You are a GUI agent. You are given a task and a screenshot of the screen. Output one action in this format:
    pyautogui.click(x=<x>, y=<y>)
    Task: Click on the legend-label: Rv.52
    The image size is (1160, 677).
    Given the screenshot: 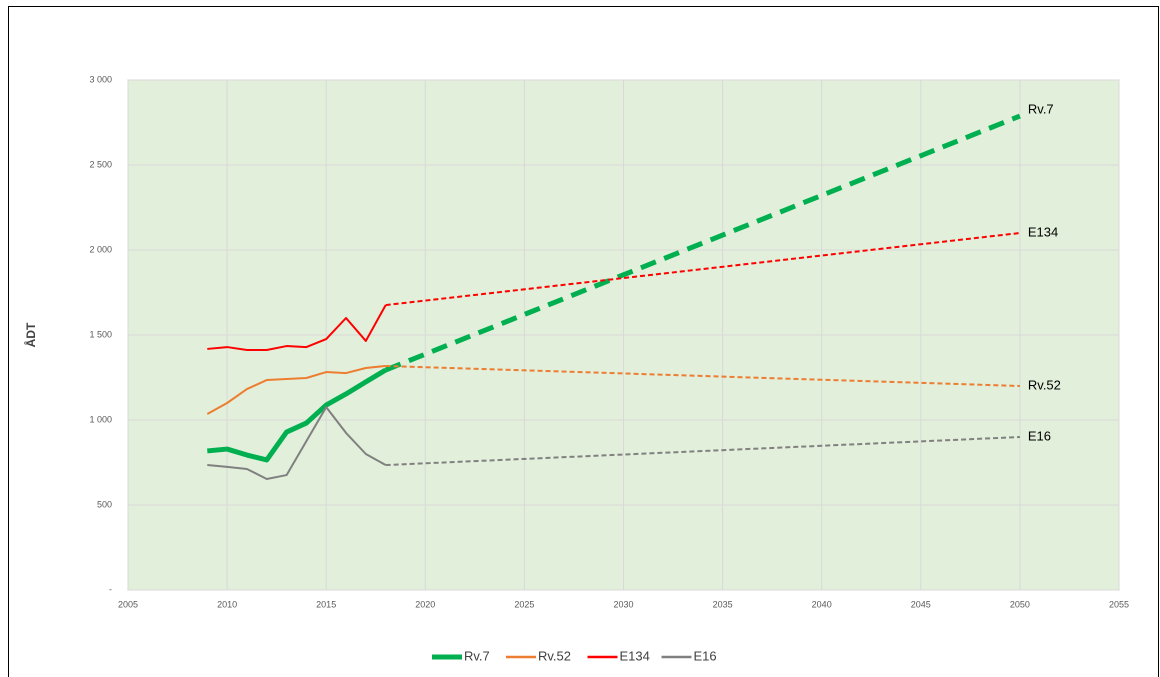 What is the action you would take?
    pyautogui.click(x=554, y=655)
    